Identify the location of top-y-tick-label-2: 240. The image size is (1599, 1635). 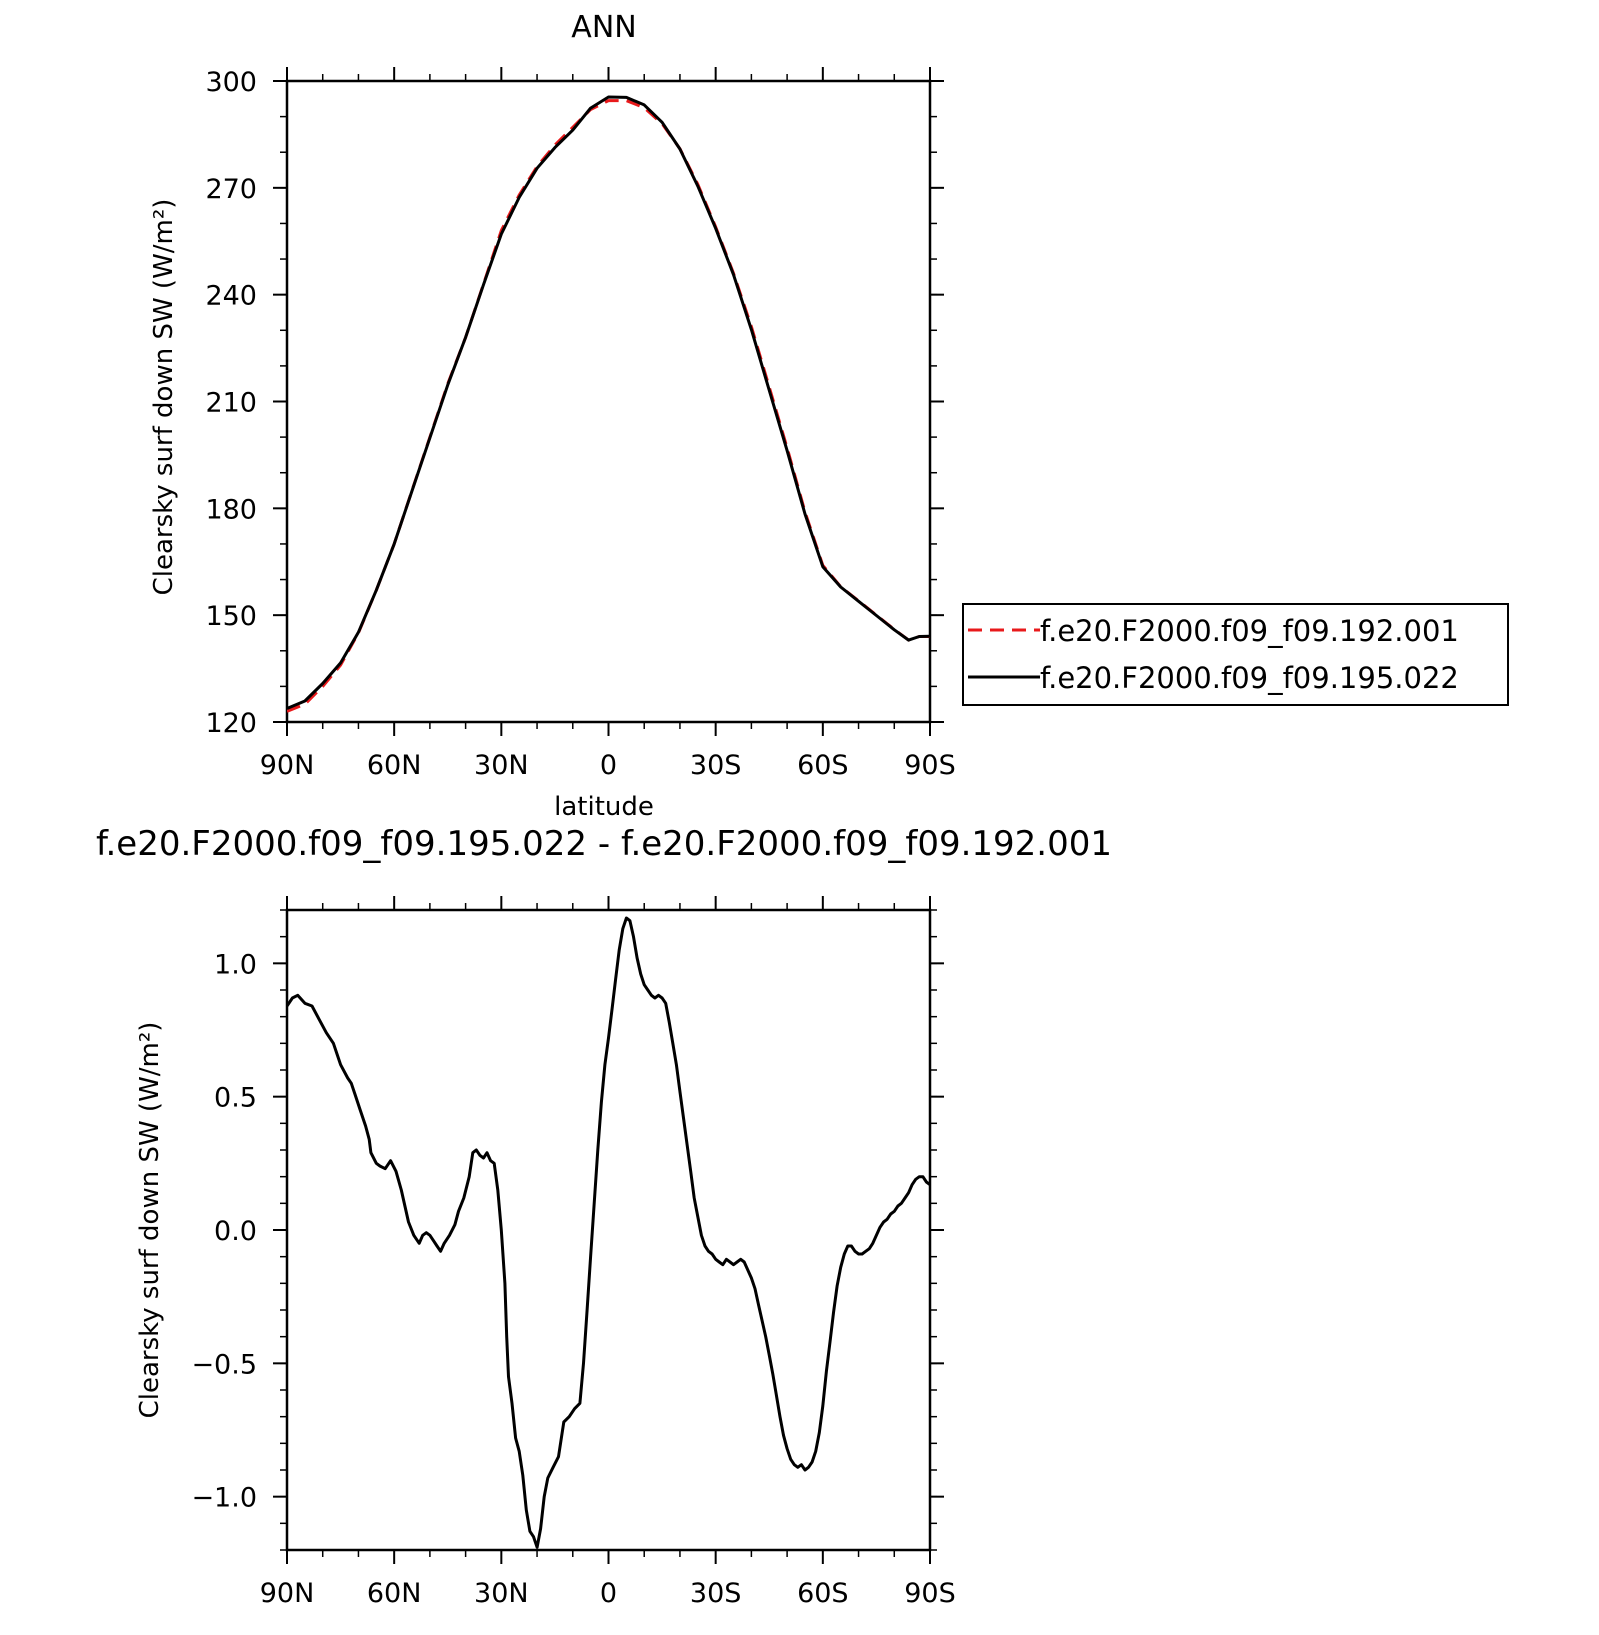
(231, 296).